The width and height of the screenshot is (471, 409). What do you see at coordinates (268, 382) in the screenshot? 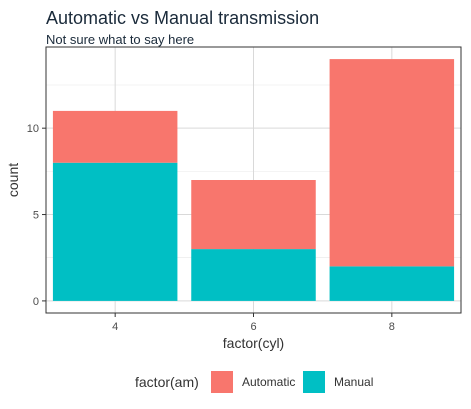
I see `legend-label-automatic: Automatic` at bounding box center [268, 382].